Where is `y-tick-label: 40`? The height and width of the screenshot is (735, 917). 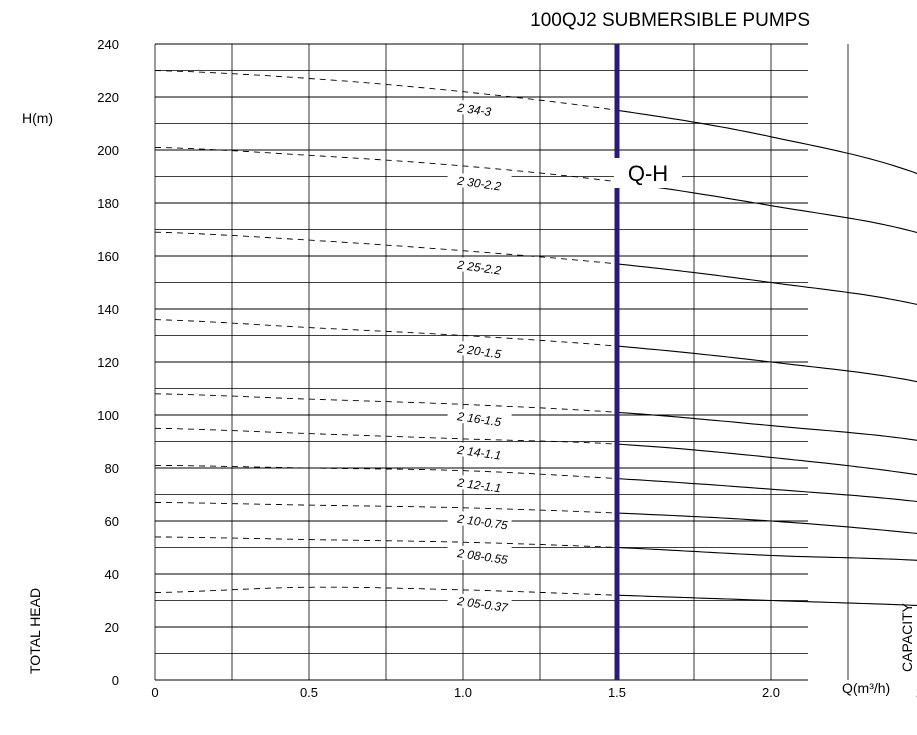
y-tick-label: 40 is located at coordinates (112, 574).